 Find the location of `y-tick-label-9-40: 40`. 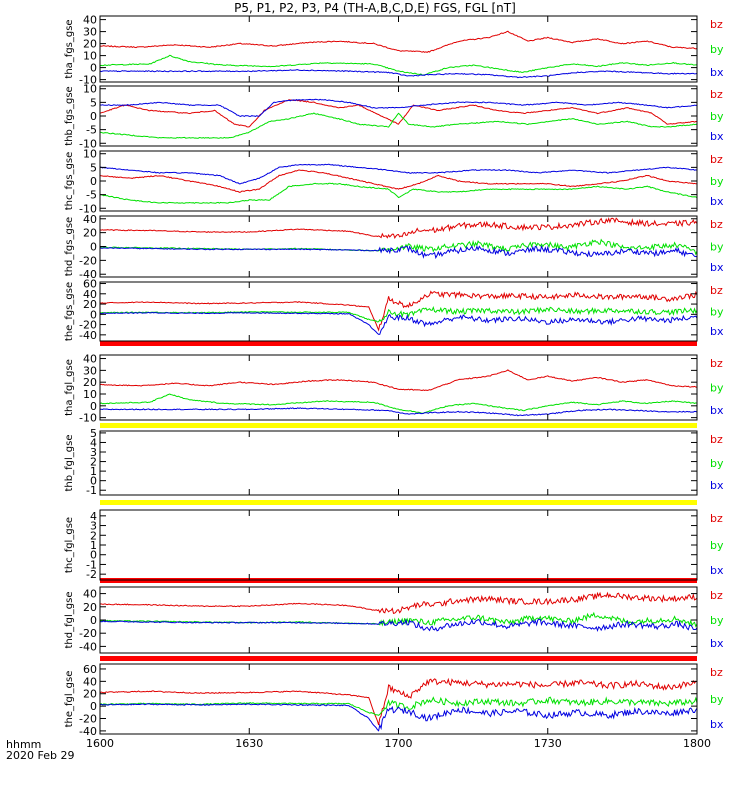

y-tick-label-9-40: 40 is located at coordinates (90, 681).